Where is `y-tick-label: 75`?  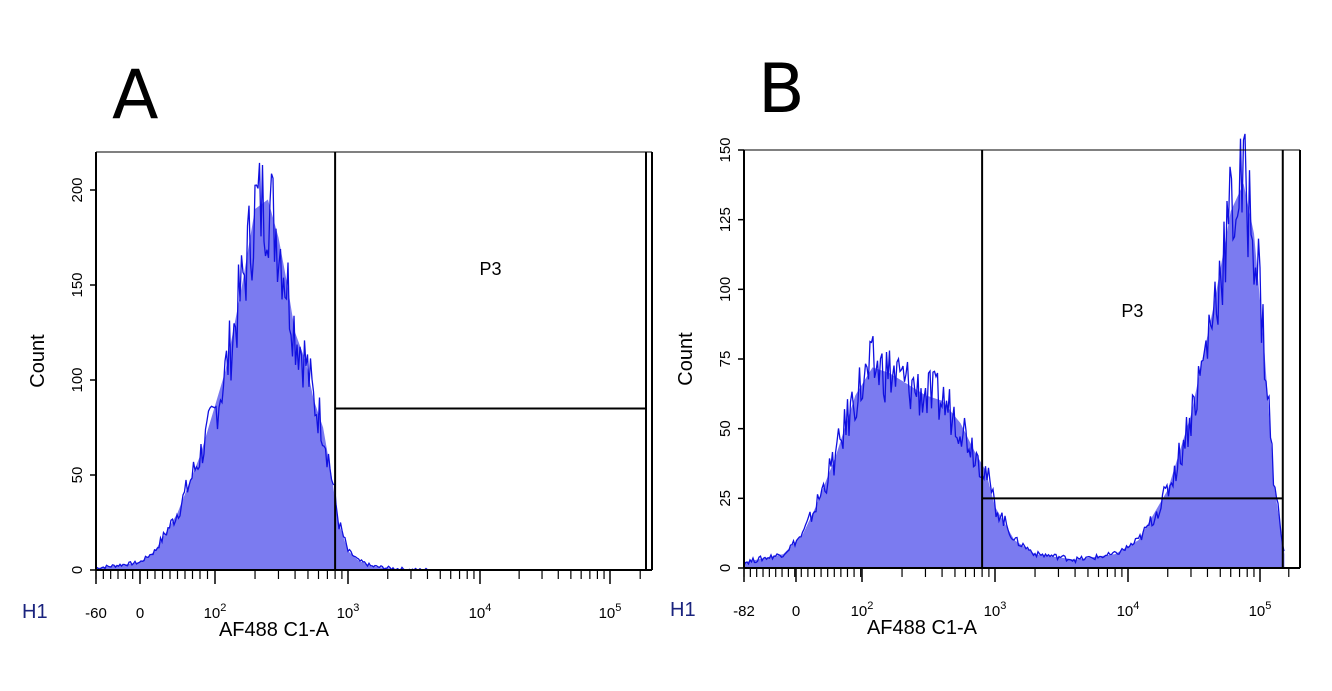
y-tick-label: 75 is located at coordinates (725, 359).